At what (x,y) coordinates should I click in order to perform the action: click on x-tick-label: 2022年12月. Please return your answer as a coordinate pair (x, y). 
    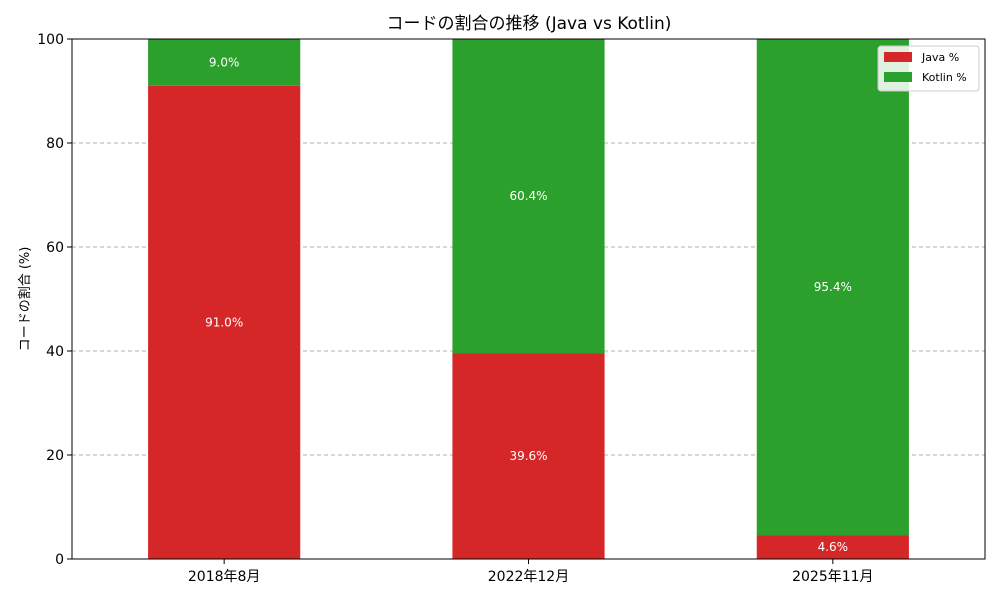
    Looking at the image, I should click on (528, 577).